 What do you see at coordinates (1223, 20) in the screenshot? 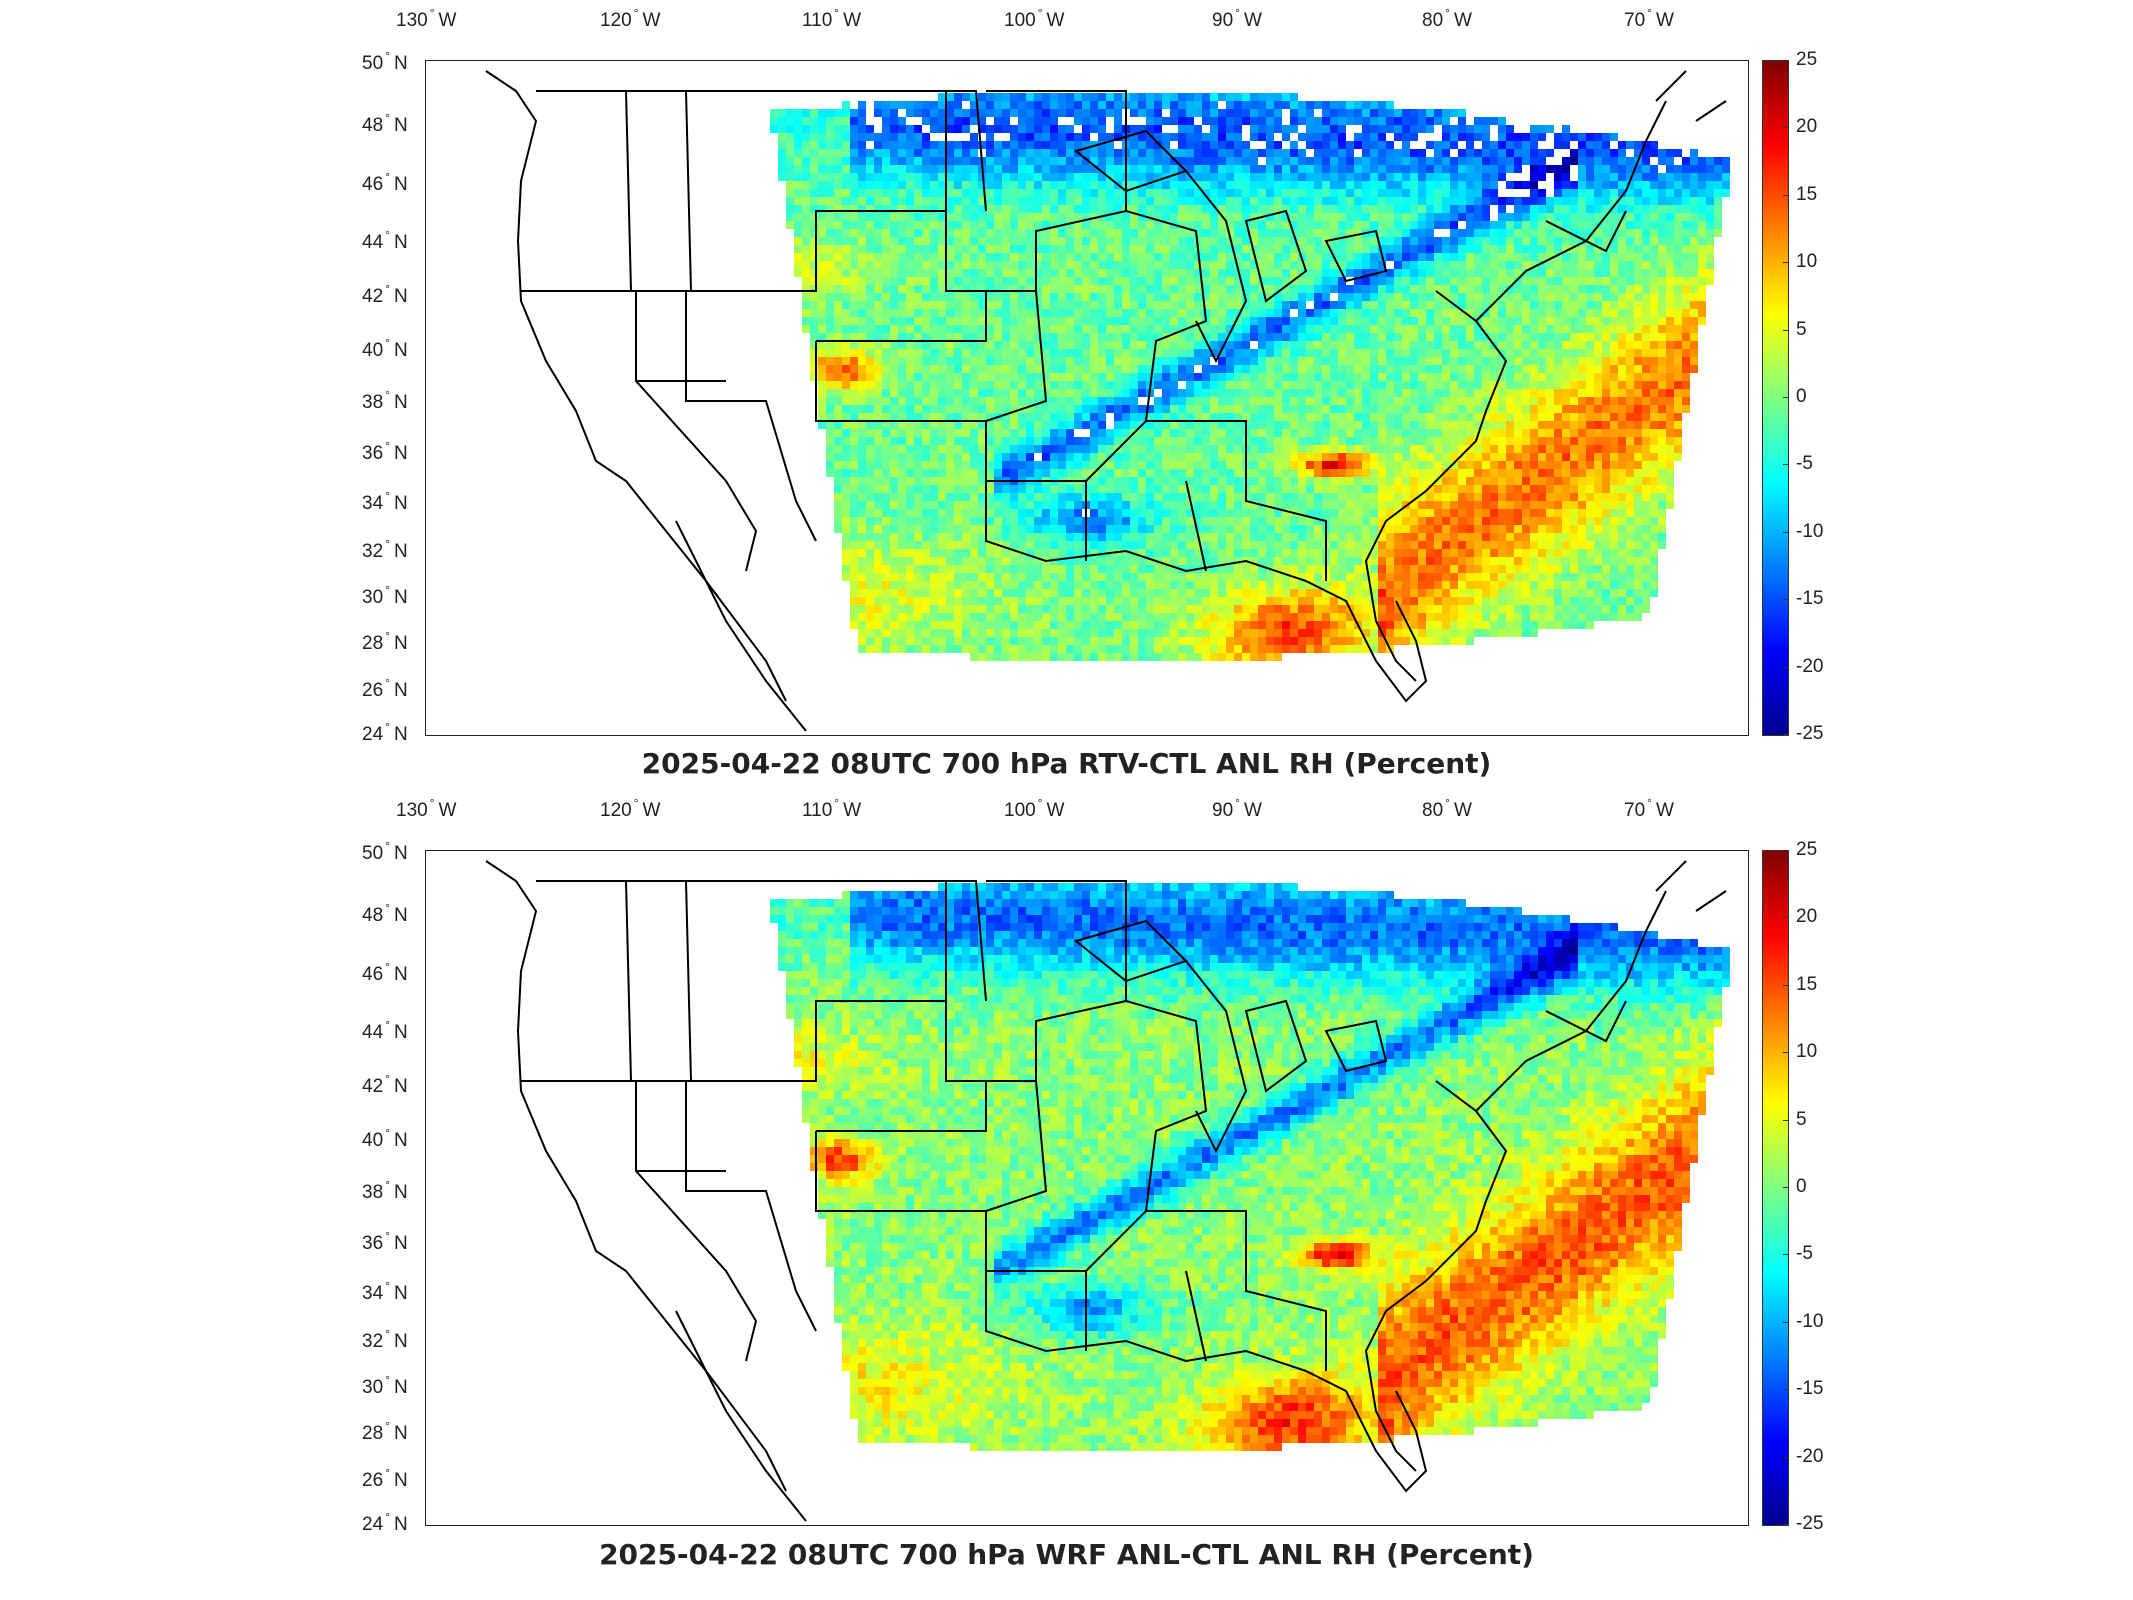
I see `lon-label-value: 90` at bounding box center [1223, 20].